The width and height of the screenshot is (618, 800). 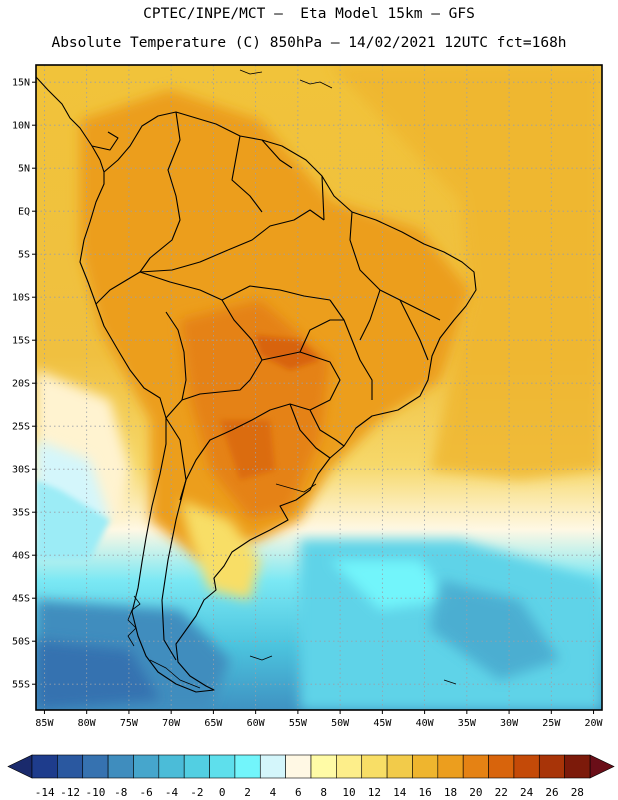 I want to click on lon-tick-label: 20W, so click(x=594, y=723).